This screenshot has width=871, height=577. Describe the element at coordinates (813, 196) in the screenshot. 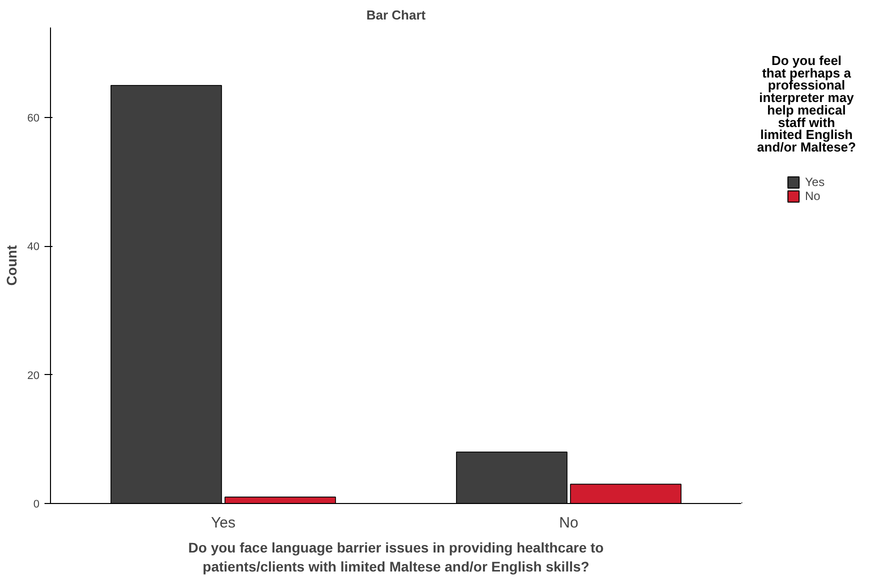

I see `legend-label: No` at that location.